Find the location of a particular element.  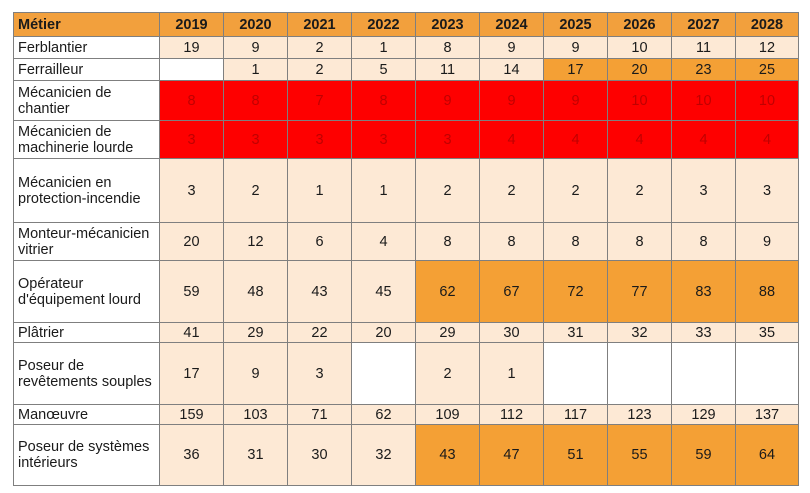

value-cell: 59 is located at coordinates (703, 455).